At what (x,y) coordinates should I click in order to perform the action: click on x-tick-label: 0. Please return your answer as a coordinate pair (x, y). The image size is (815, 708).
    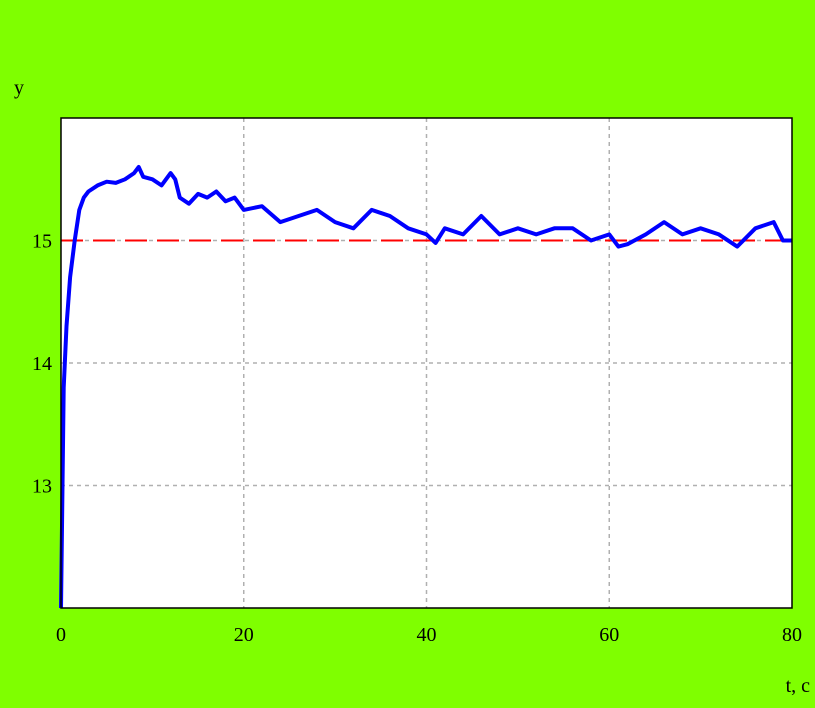
    Looking at the image, I should click on (61, 635).